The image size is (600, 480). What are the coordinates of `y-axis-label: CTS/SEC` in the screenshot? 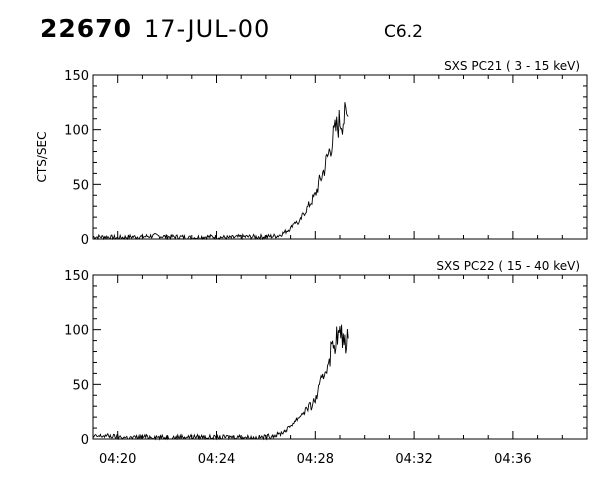 It's located at (42, 157).